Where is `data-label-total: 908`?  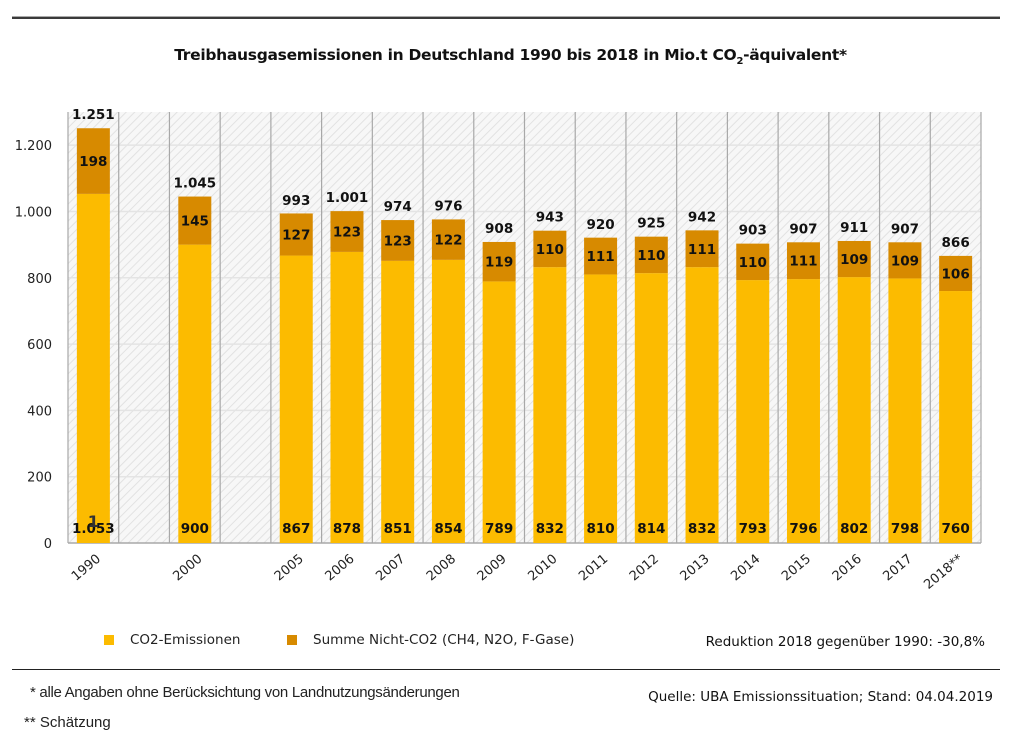 data-label-total: 908 is located at coordinates (499, 229).